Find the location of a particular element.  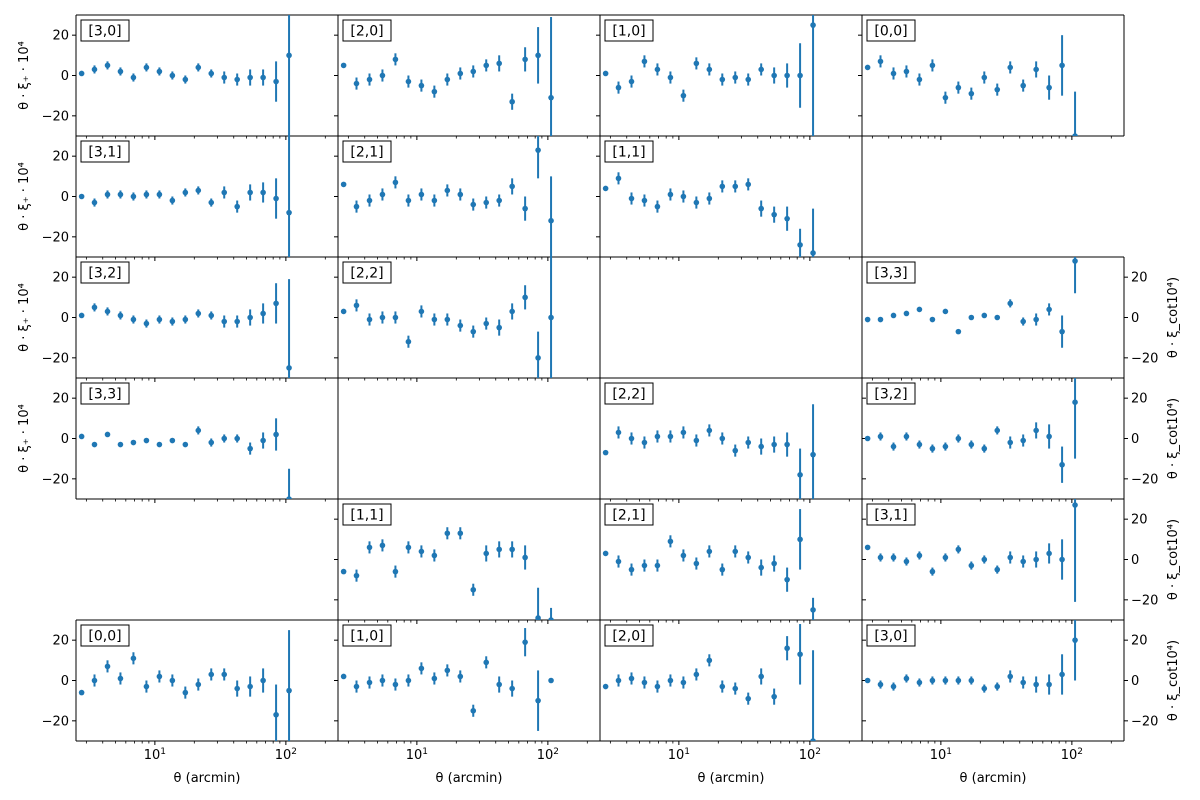

panel-5-0: 20 0 −20 [0,0] is located at coordinates (184, 684).